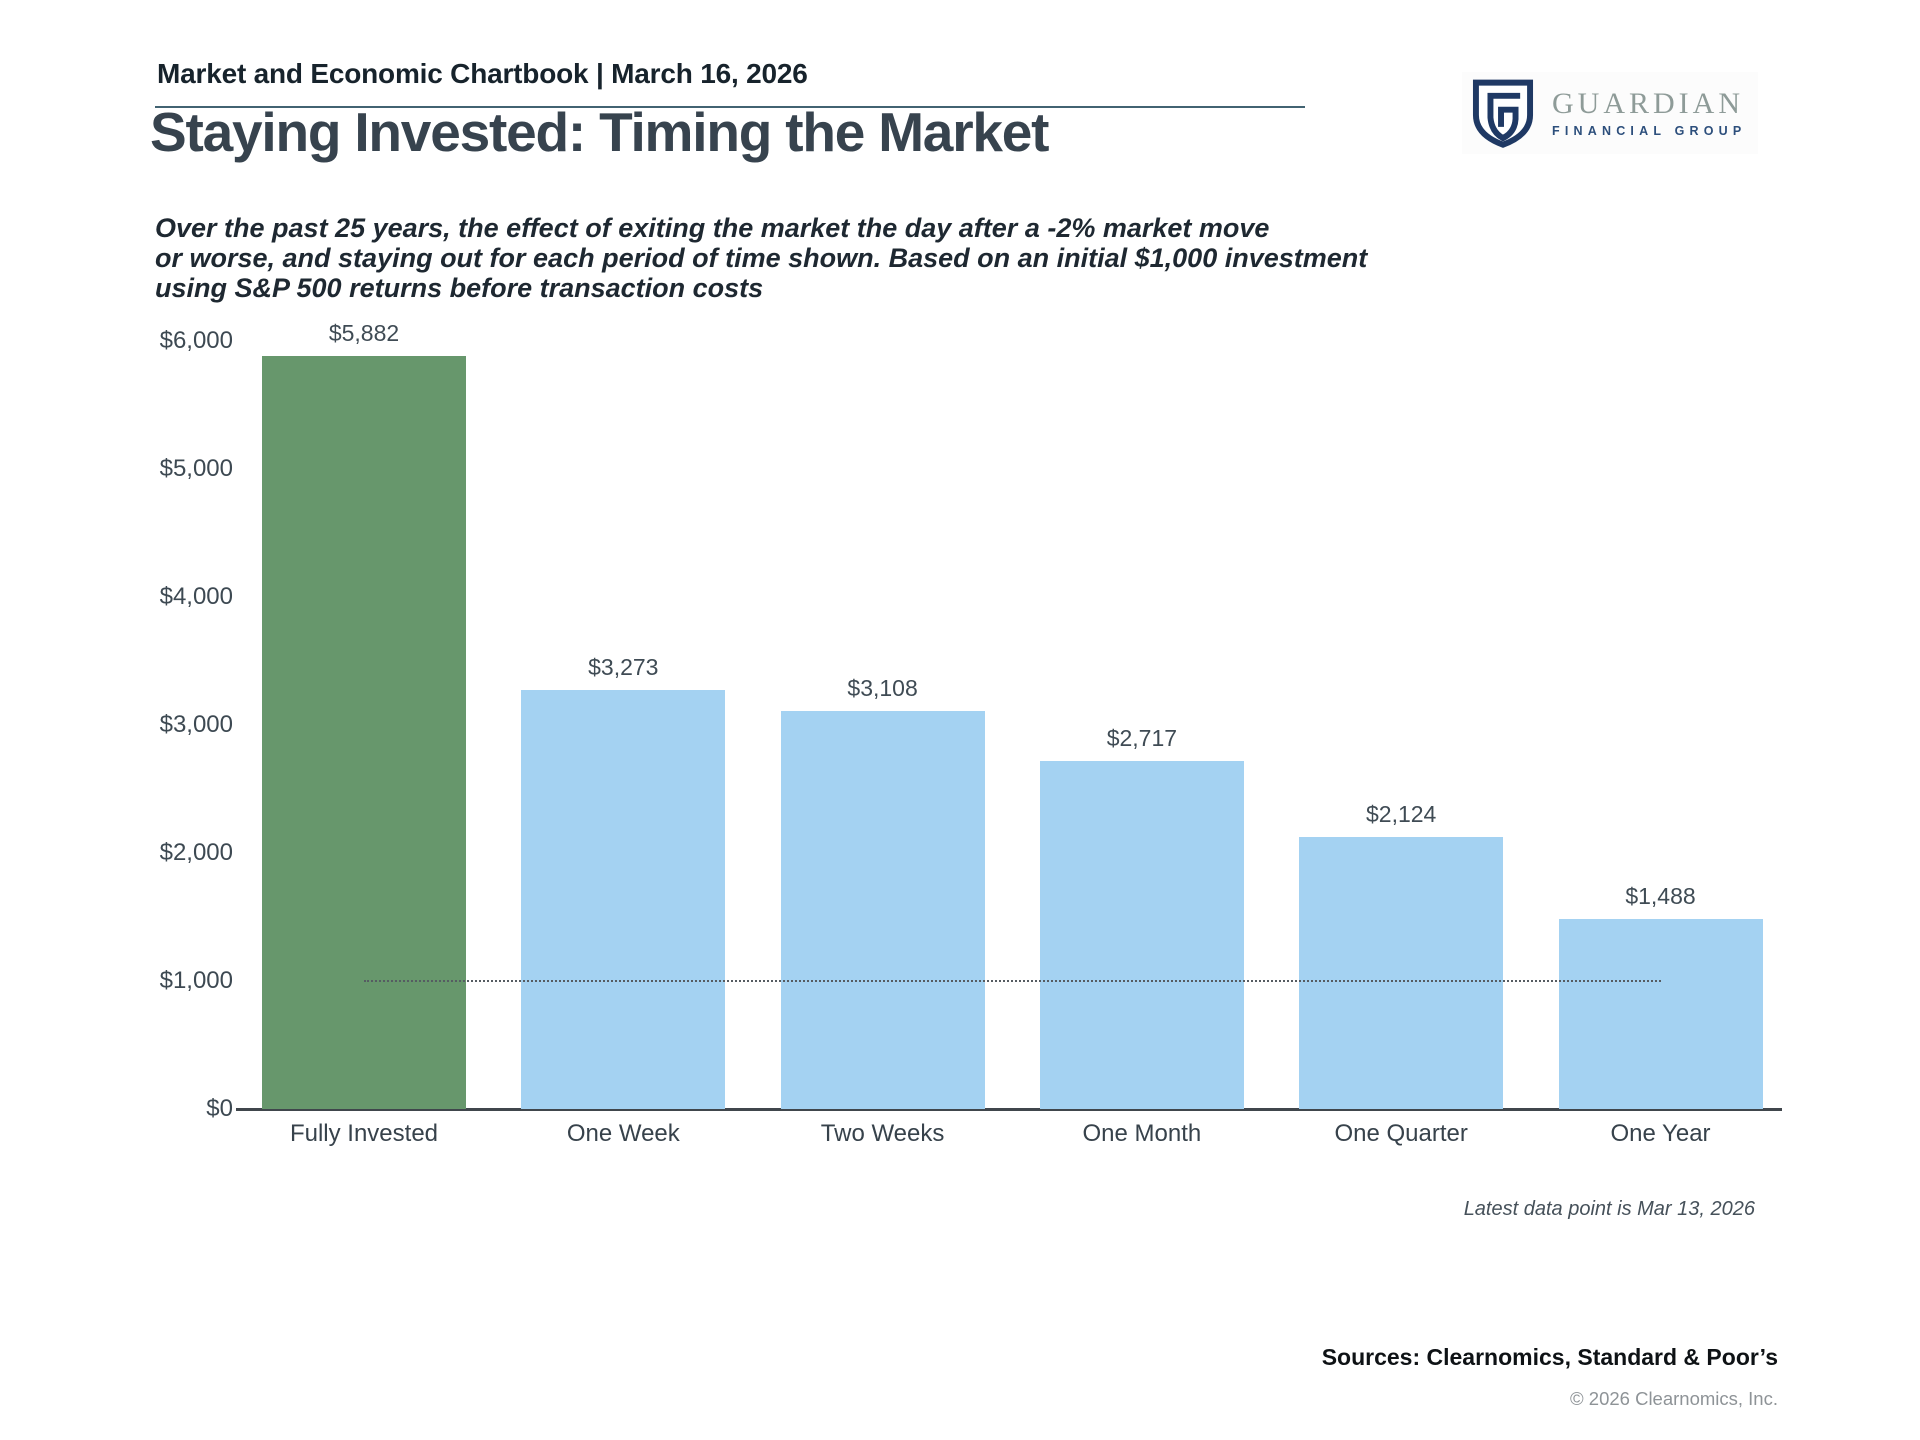 This screenshot has height=1440, width=1920. I want to click on bar-one-month, so click(1141, 935).